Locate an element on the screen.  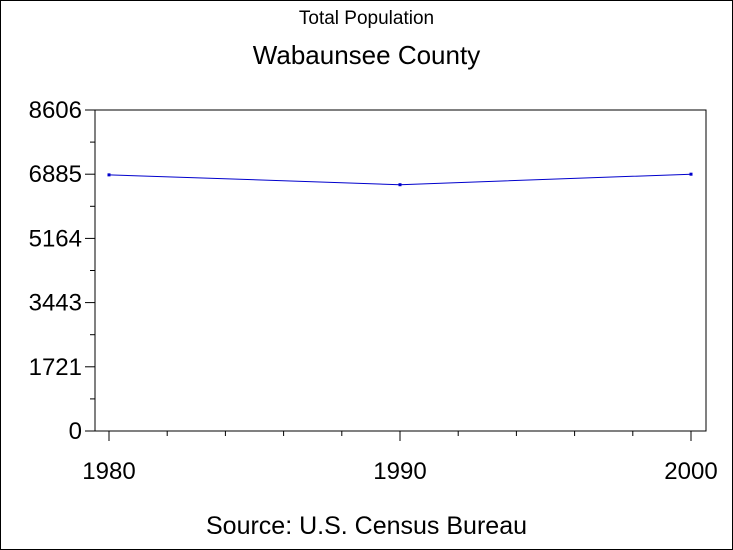
chart-title: Total Population is located at coordinates (366, 18).